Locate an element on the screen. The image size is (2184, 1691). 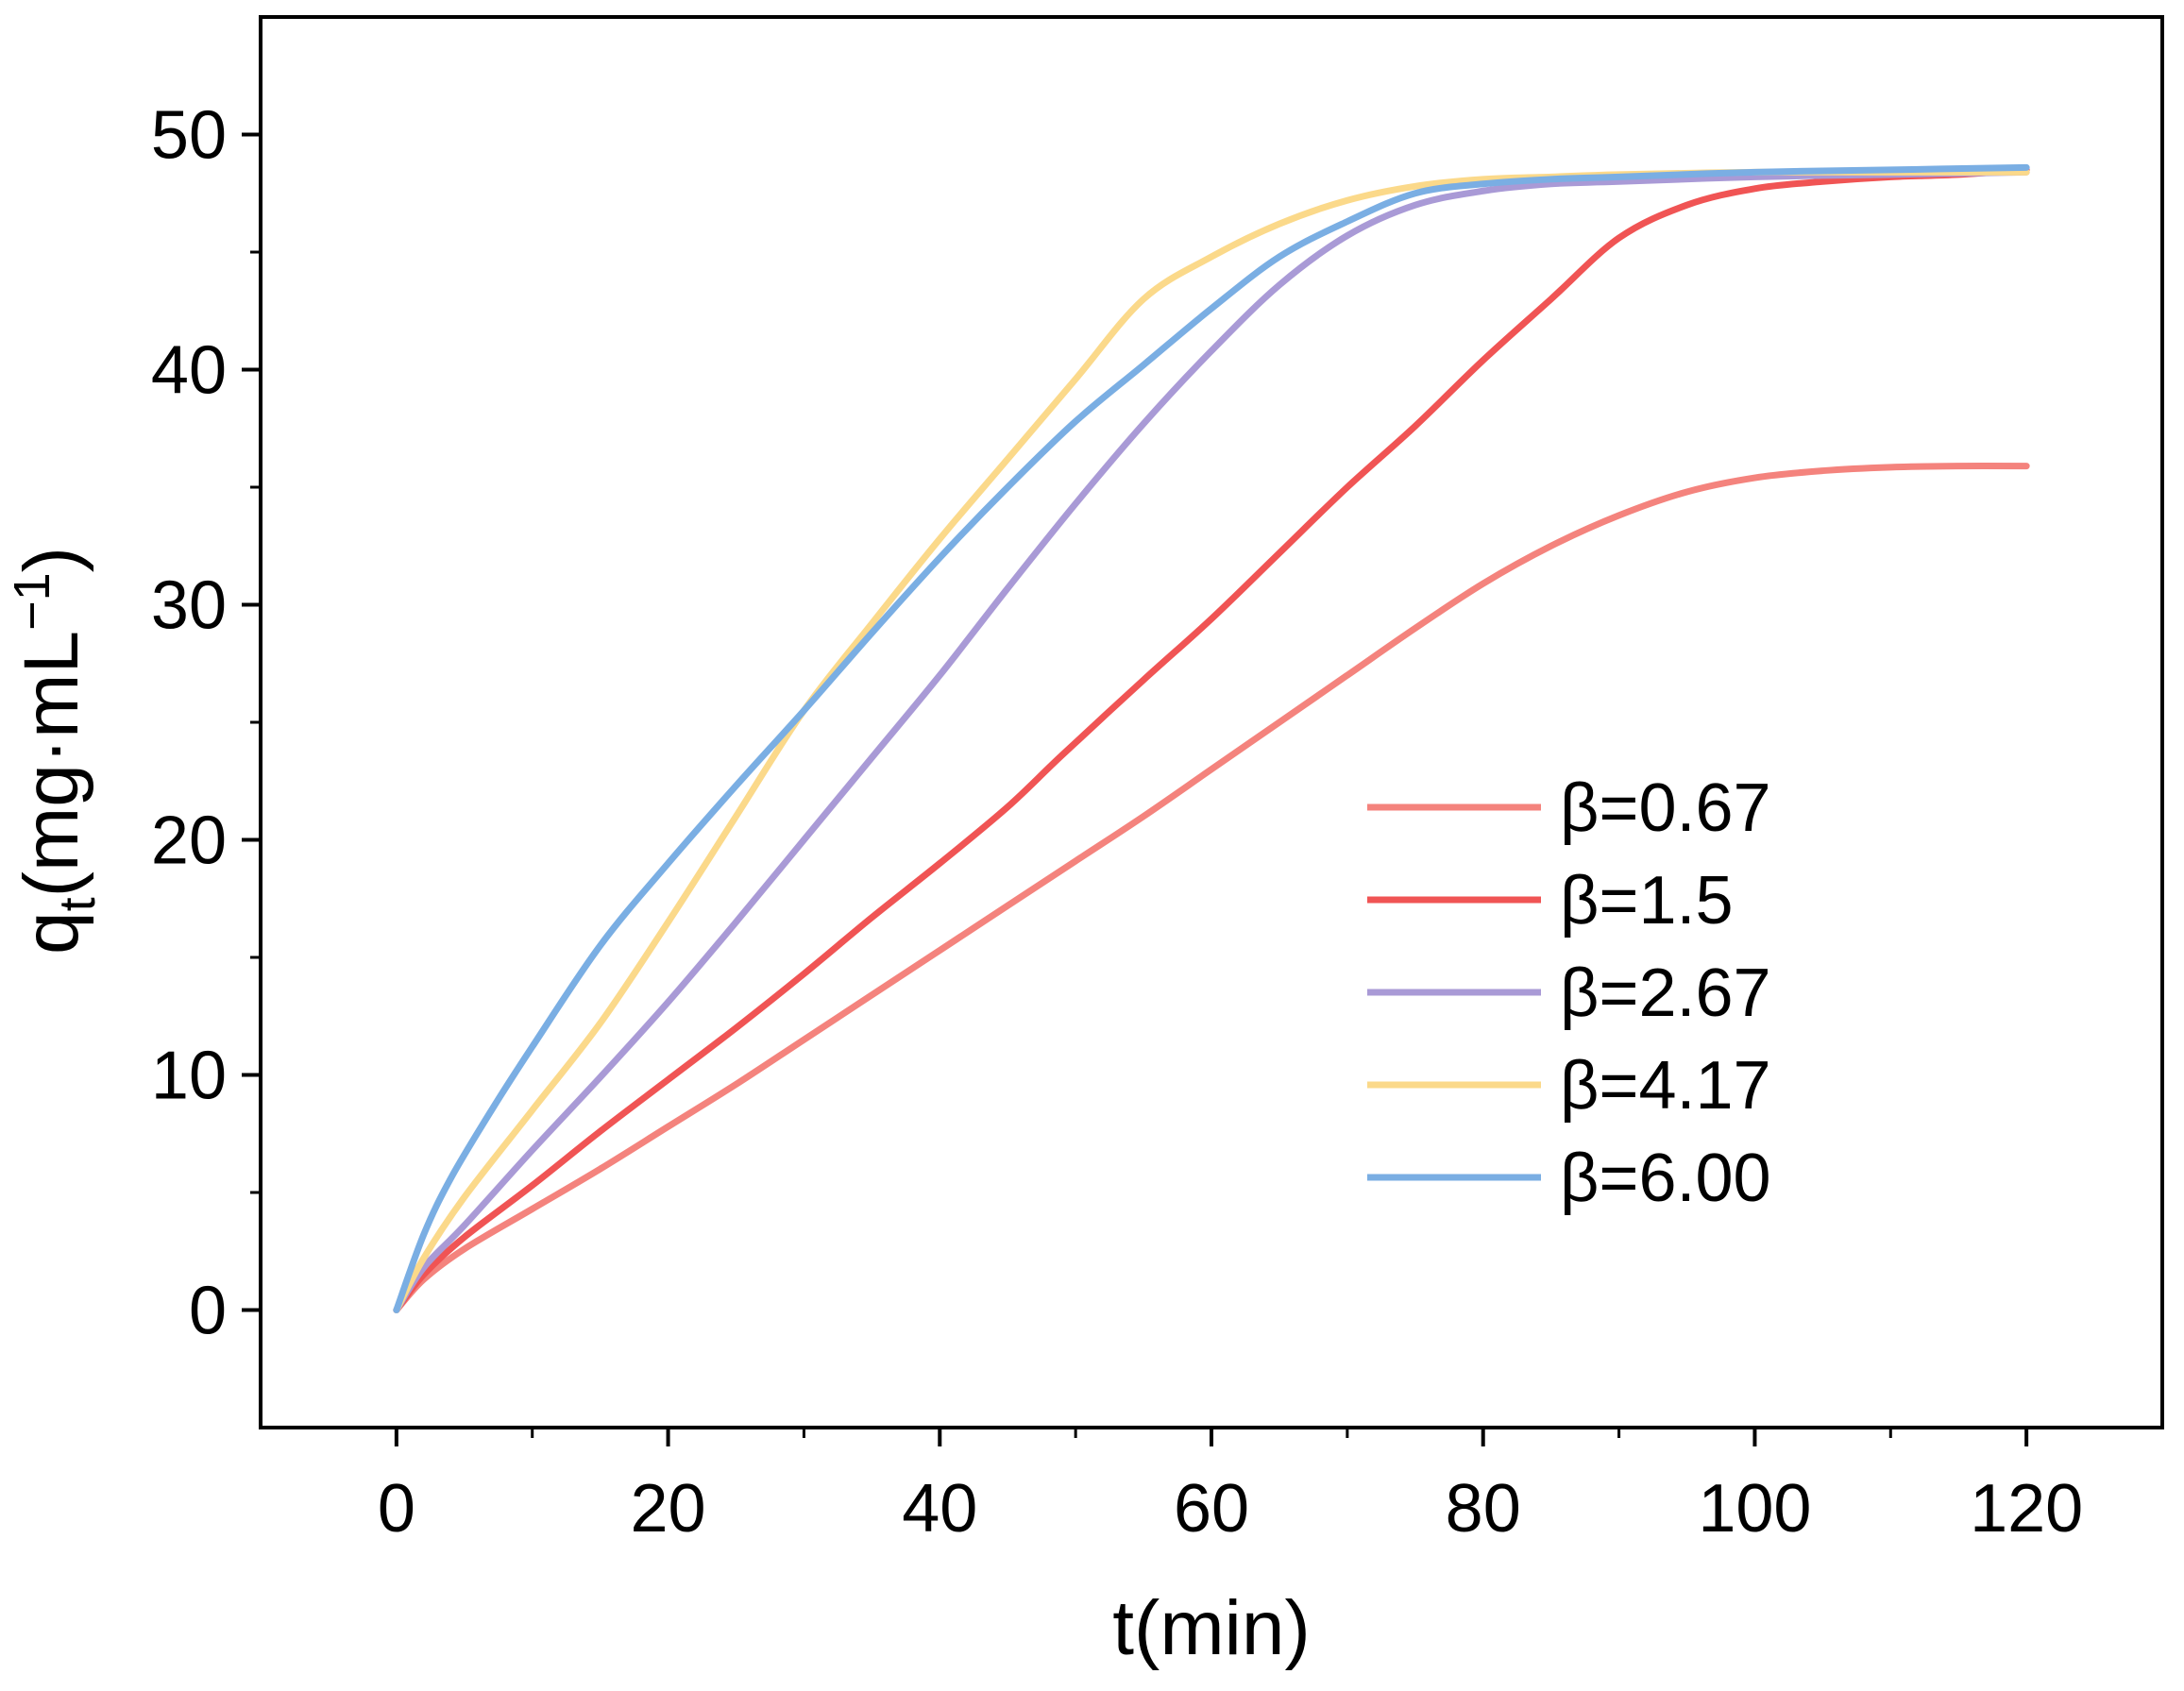
x-tick-label: 40 is located at coordinates (939, 1509).